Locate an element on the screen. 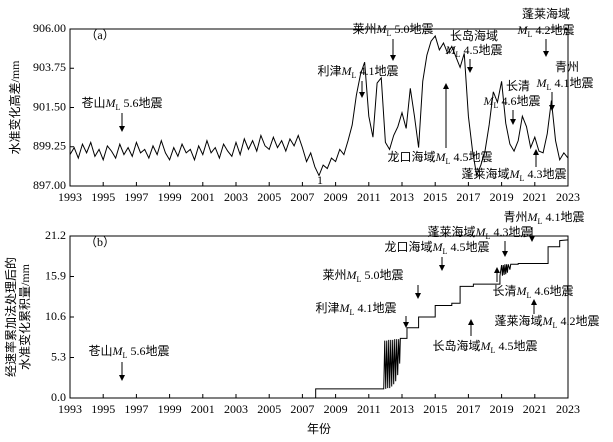  annotation: 青州 is located at coordinates (567, 67).